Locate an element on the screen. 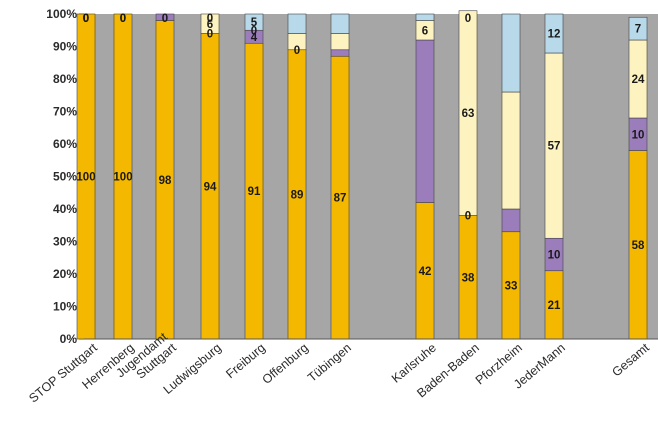  y-tick-label: 40% is located at coordinates (65, 209).